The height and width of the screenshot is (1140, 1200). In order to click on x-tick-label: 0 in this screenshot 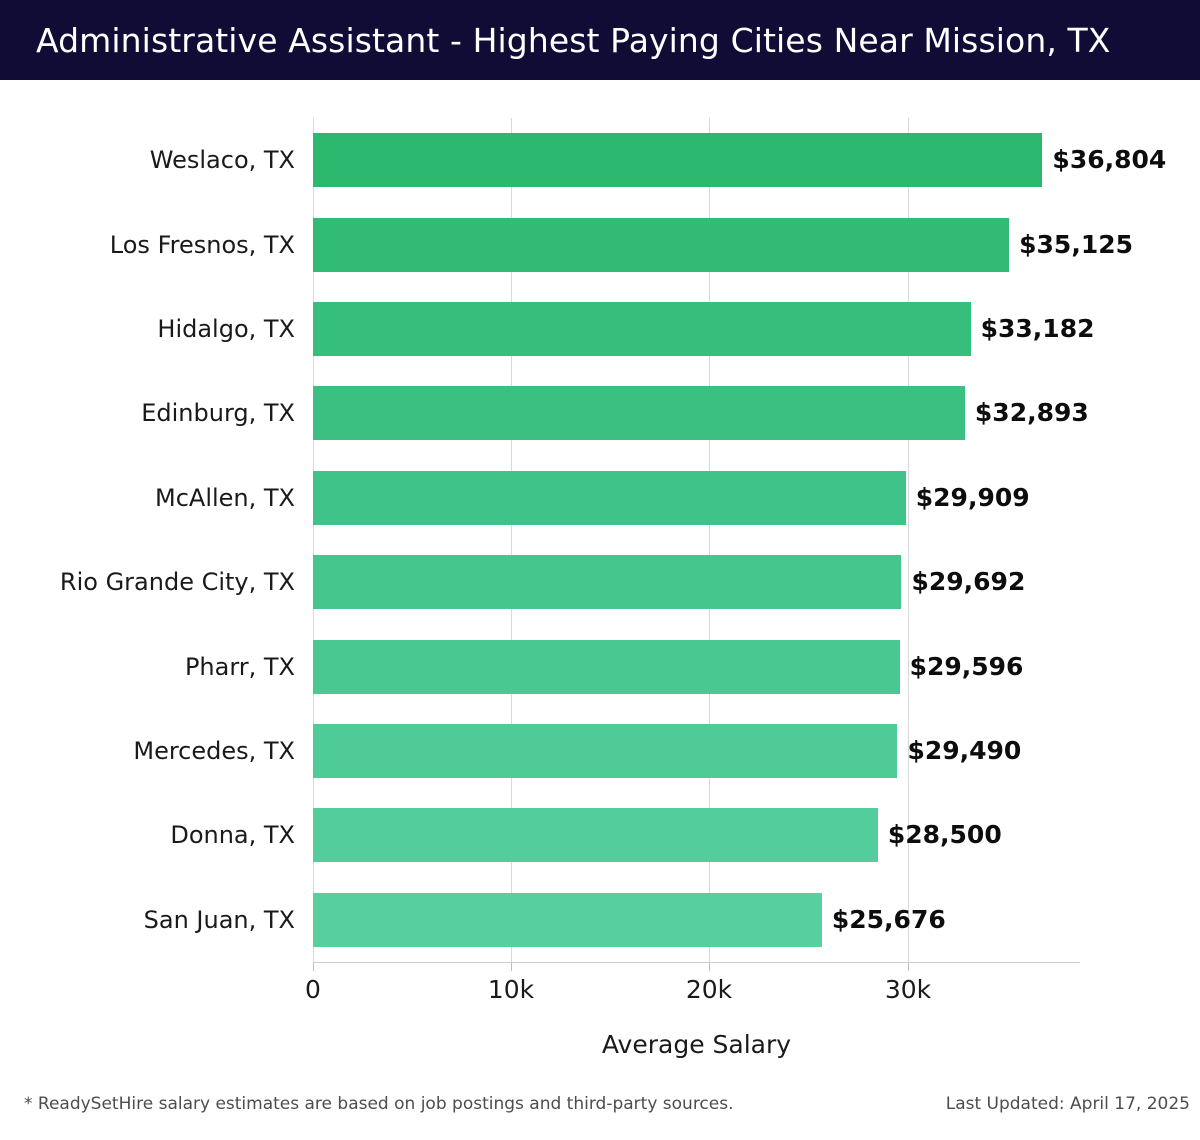, I will do `click(313, 989)`.